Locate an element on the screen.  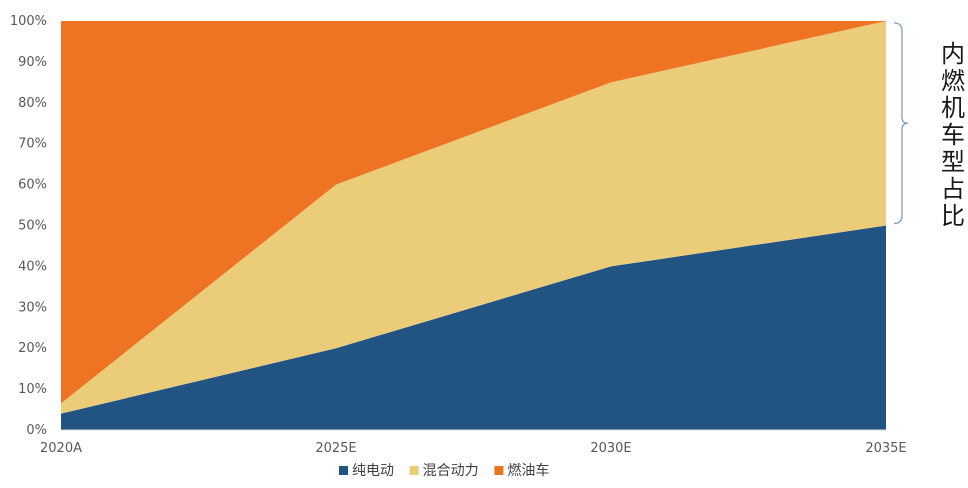
y-tick-label: 90% is located at coordinates (32, 62).